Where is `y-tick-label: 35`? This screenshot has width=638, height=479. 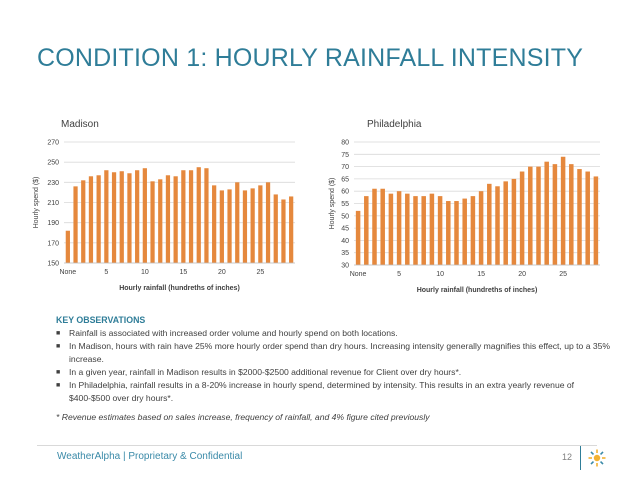 y-tick-label: 35 is located at coordinates (345, 253).